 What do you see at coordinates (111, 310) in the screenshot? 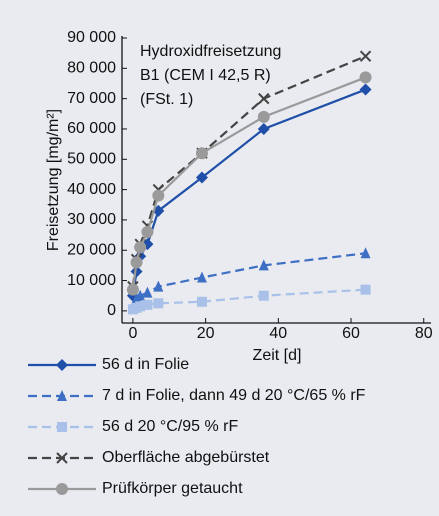
I see `y-tick-label: 0` at bounding box center [111, 310].